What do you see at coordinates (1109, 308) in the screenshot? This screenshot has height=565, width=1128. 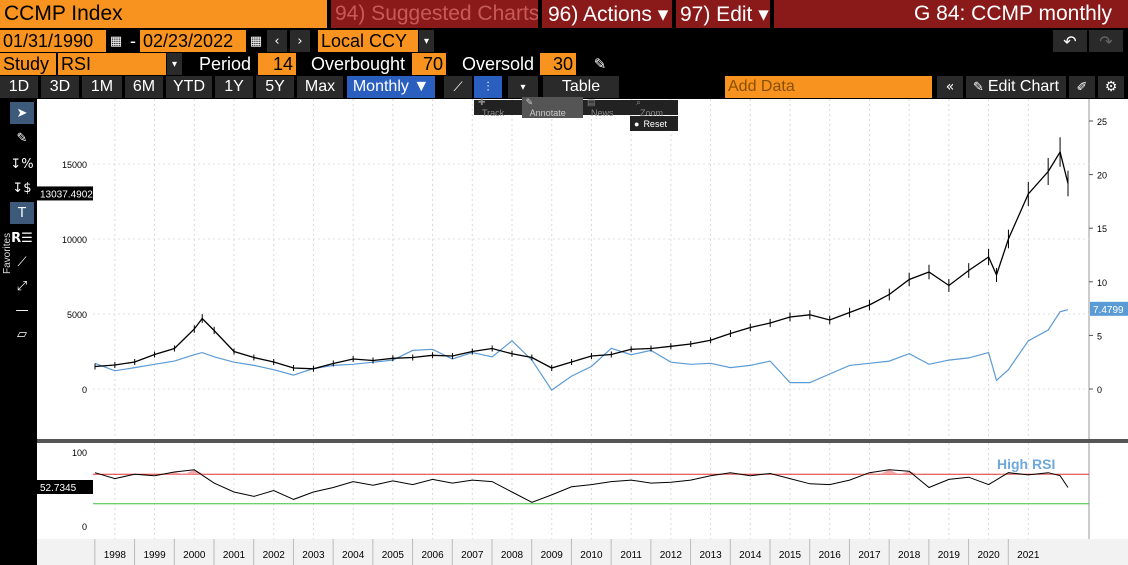 I see `current-secondary-tag-bg` at bounding box center [1109, 308].